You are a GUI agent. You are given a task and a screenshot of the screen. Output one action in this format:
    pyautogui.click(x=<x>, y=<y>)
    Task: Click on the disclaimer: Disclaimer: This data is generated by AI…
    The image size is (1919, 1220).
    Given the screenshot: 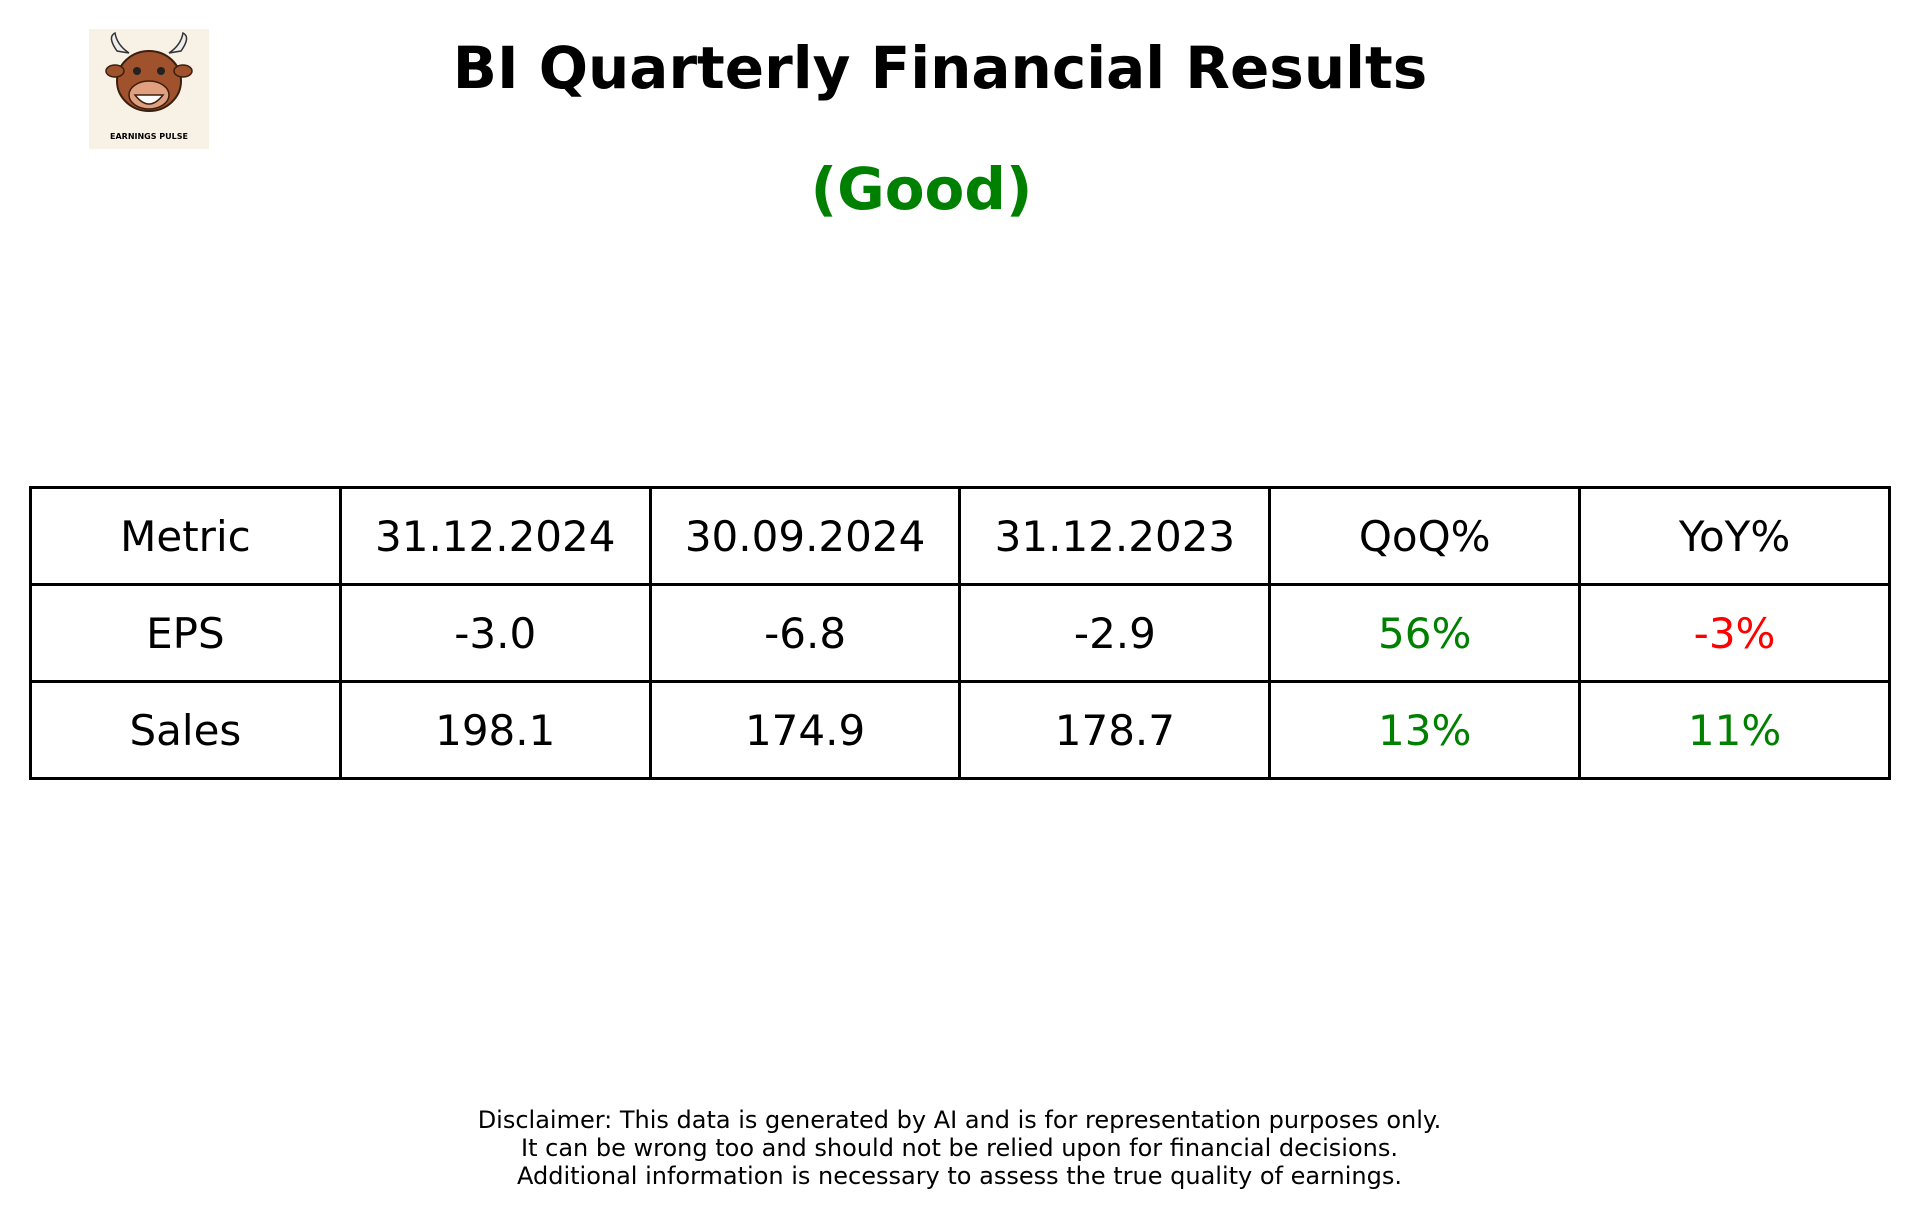 What is the action you would take?
    pyautogui.click(x=959, y=1148)
    